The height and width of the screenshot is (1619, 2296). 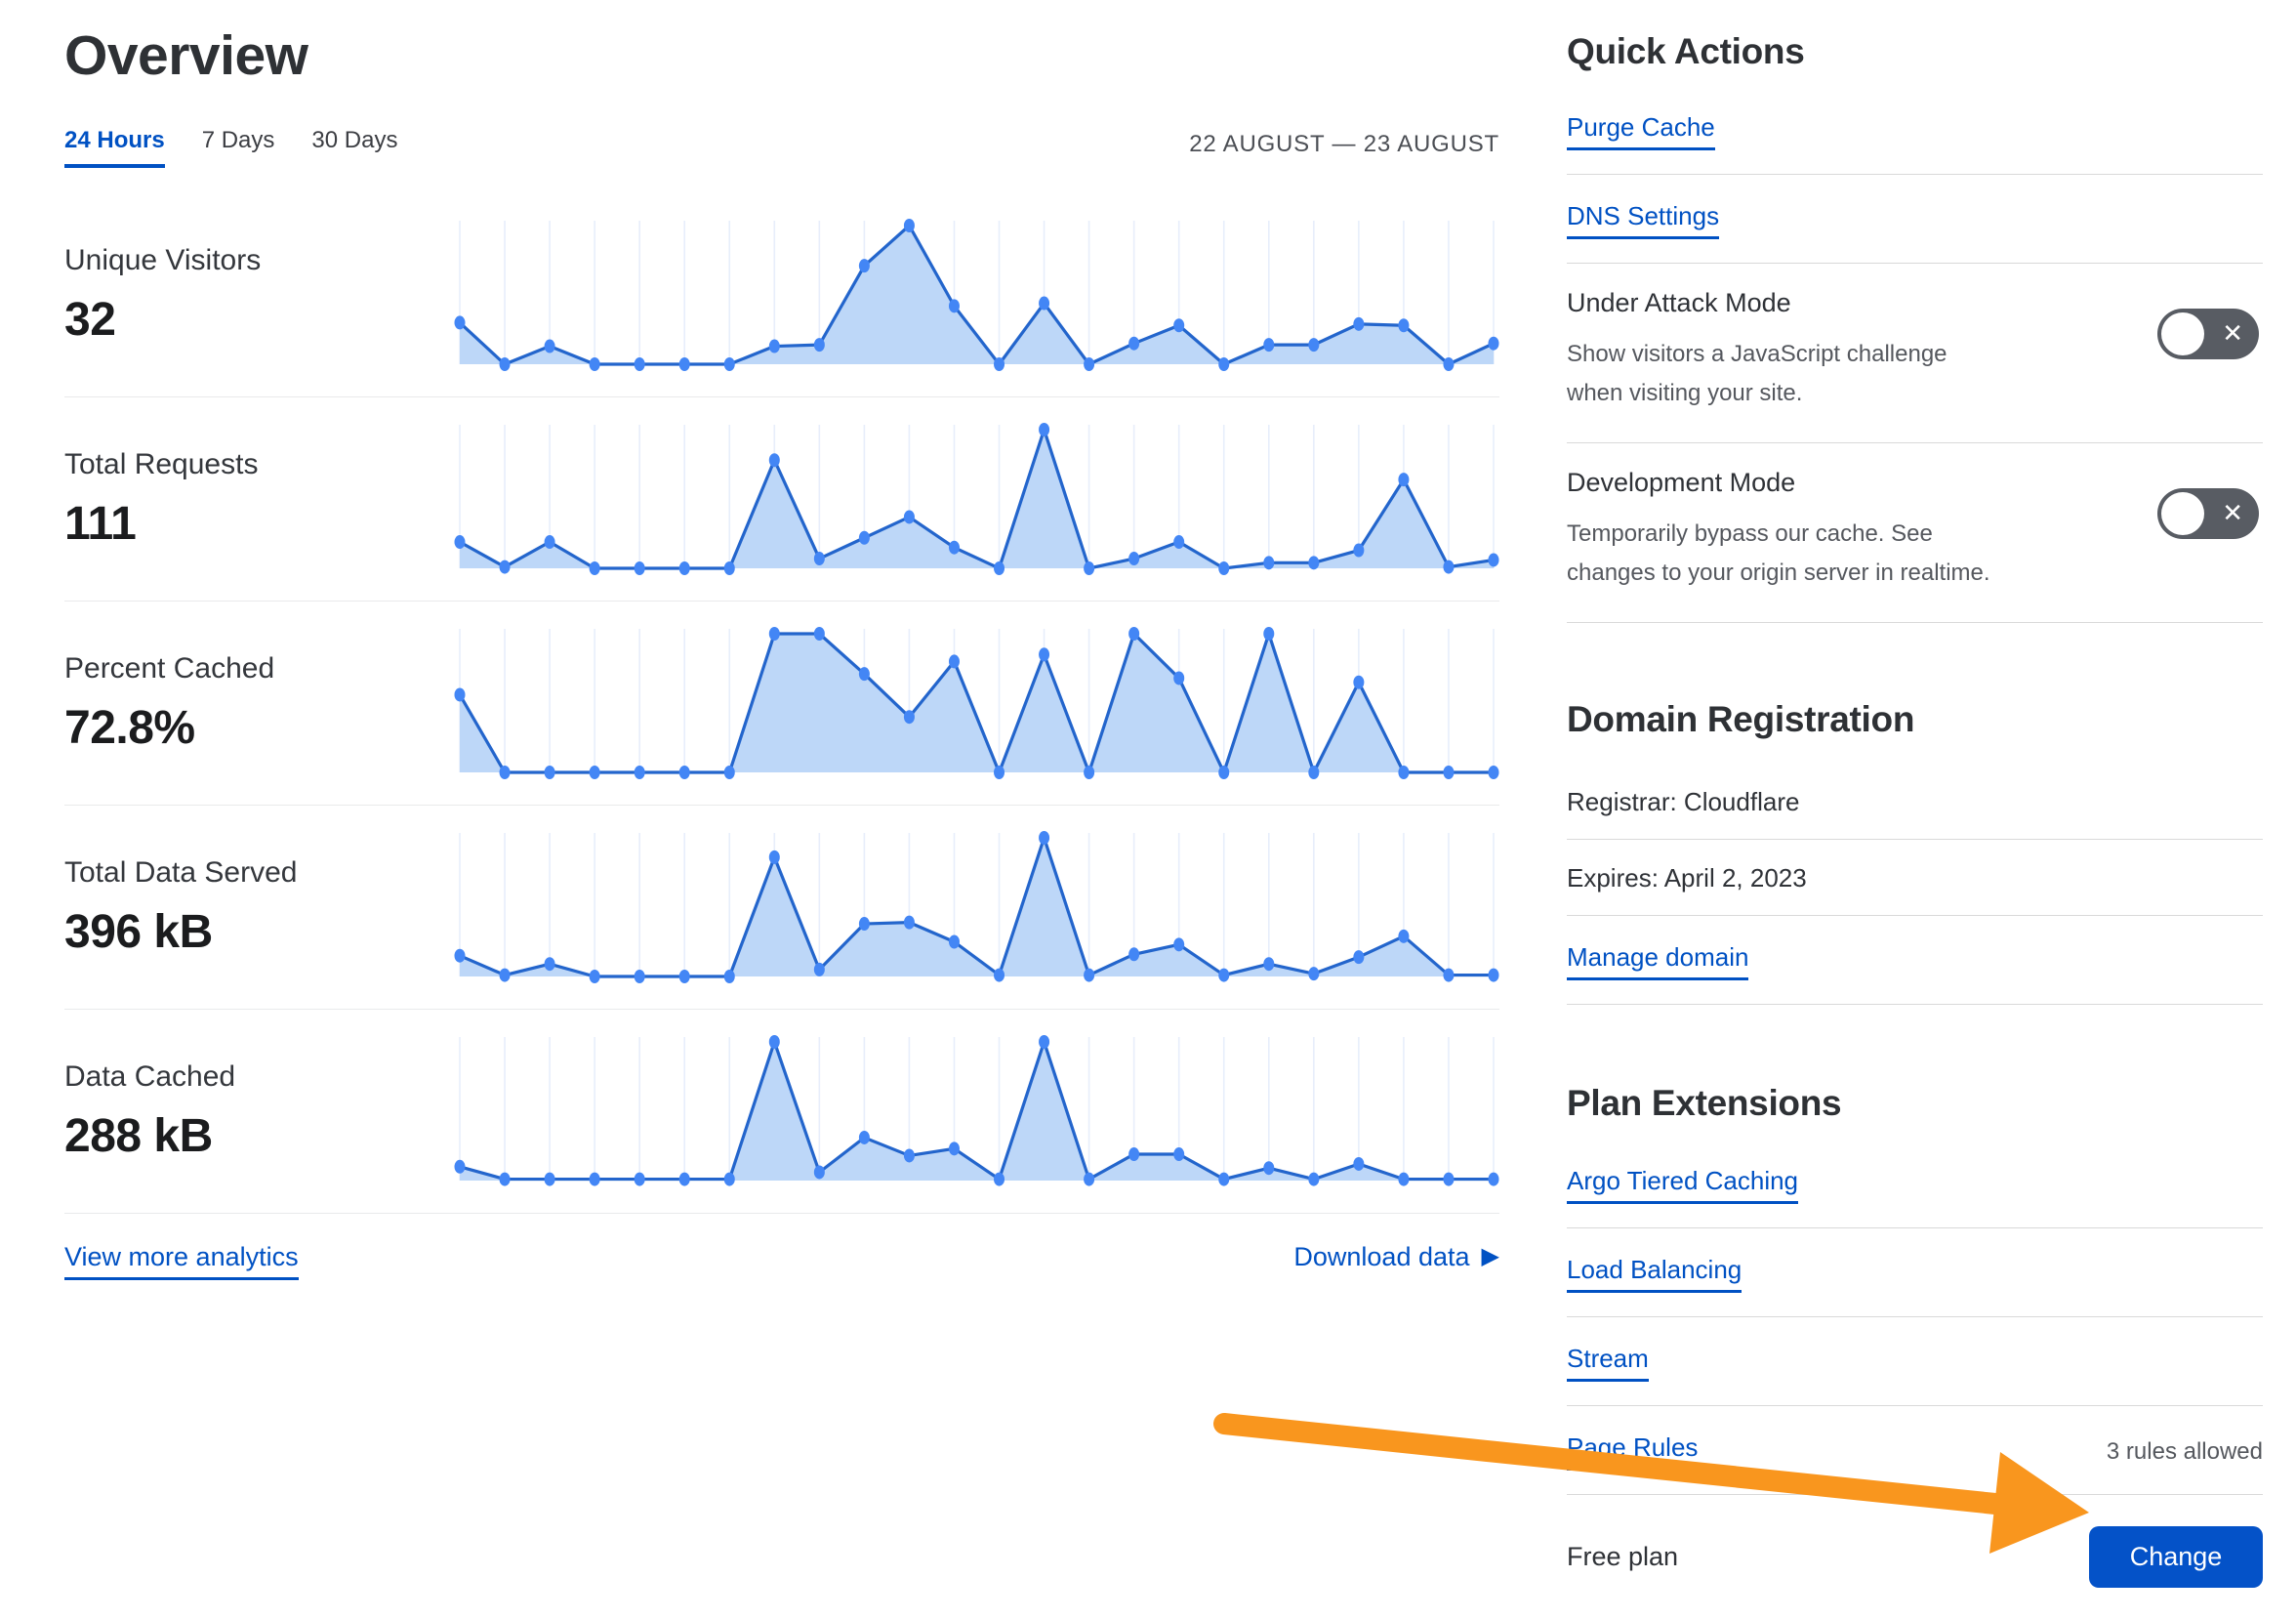 What do you see at coordinates (1643, 220) in the screenshot?
I see `dns-settings-link: DNS Settings` at bounding box center [1643, 220].